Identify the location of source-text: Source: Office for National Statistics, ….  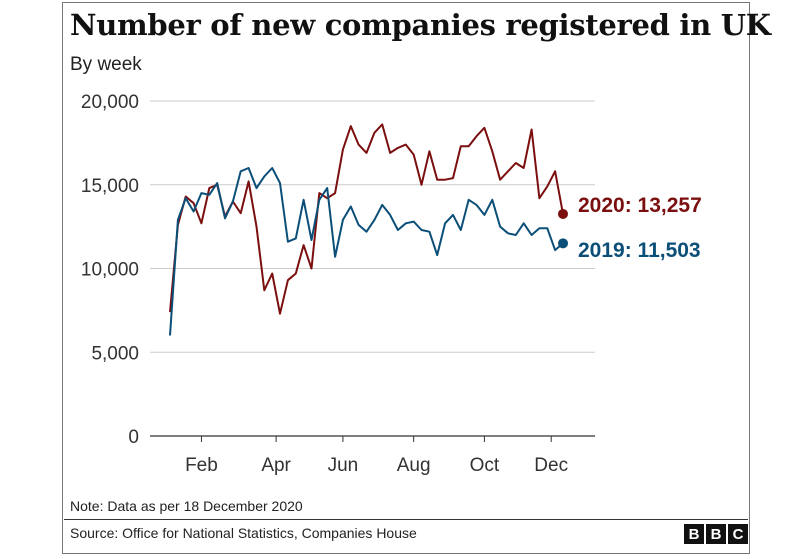
(243, 533).